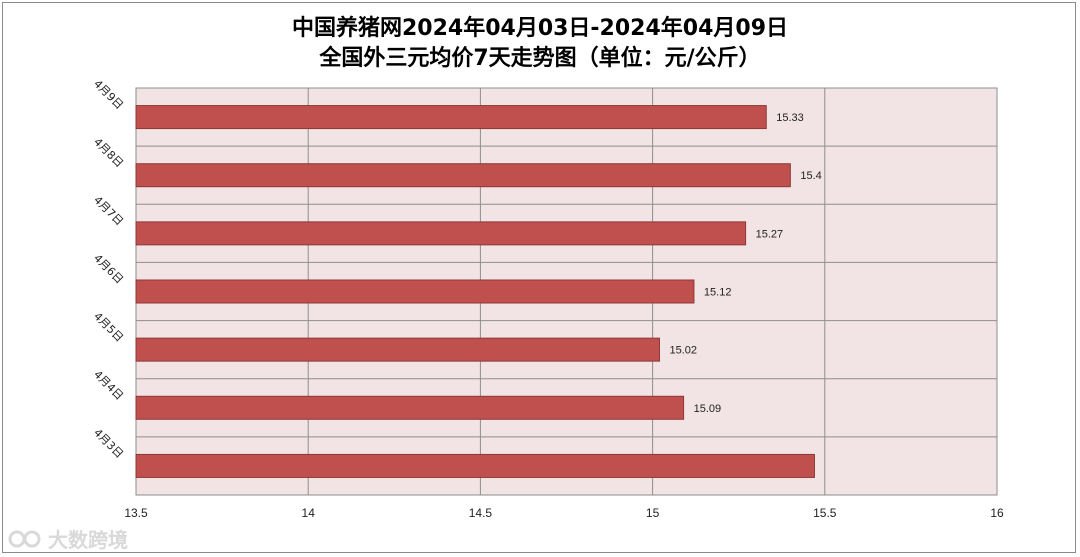 This screenshot has height=557, width=1080. I want to click on y-tick-label: 4月4日, so click(108, 385).